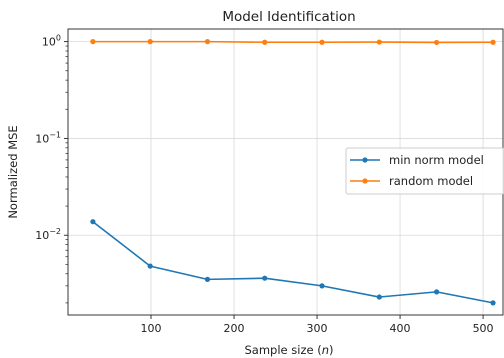 The width and height of the screenshot is (504, 358). I want to click on x-axis-label: Sample size (n), so click(288, 350).